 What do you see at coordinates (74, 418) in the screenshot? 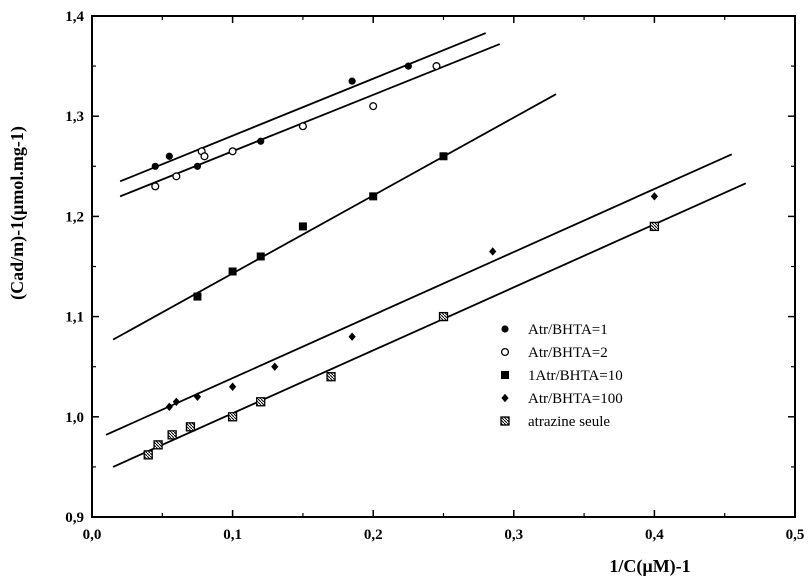
I see `y-tick-label: 1,0` at bounding box center [74, 418].